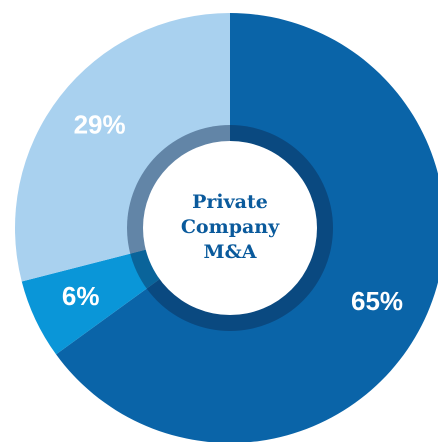 The image size is (438, 442). I want to click on center-title: Private Company M&A, so click(230, 227).